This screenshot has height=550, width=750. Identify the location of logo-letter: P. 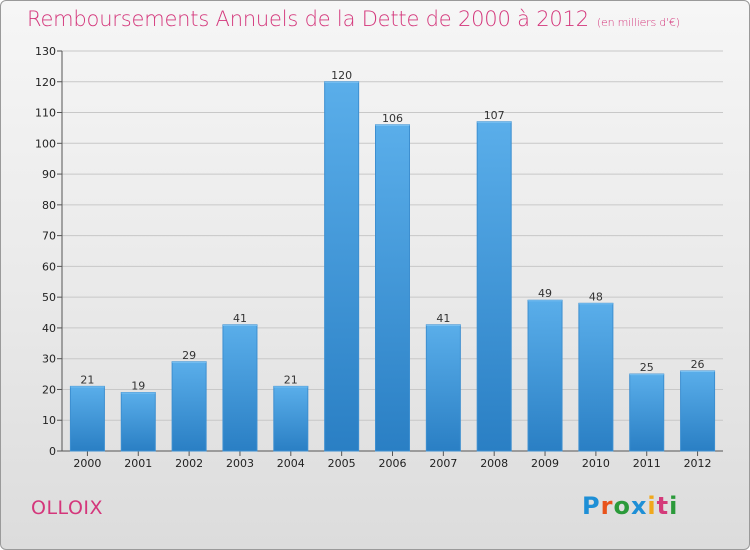
(591, 506).